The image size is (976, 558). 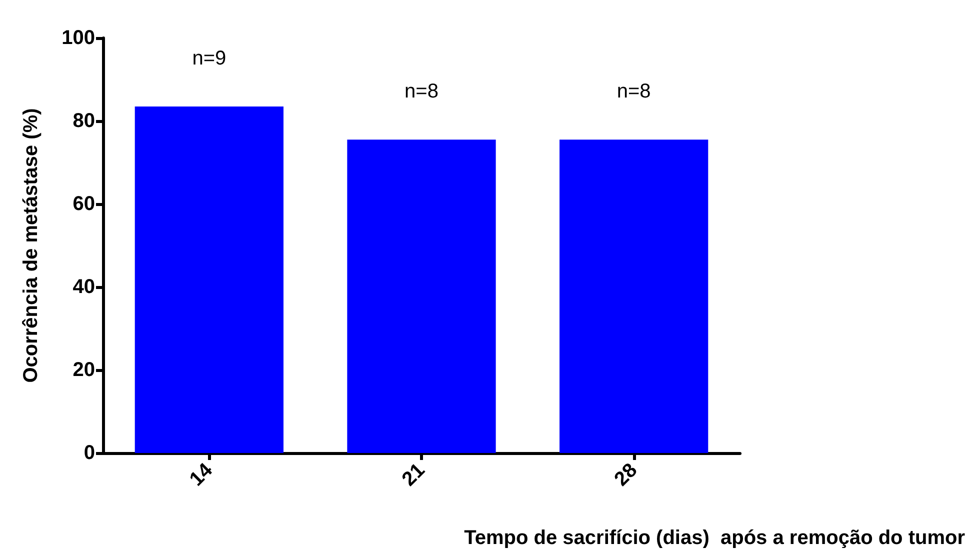 I want to click on x-tick-label: 21, so click(x=414, y=474).